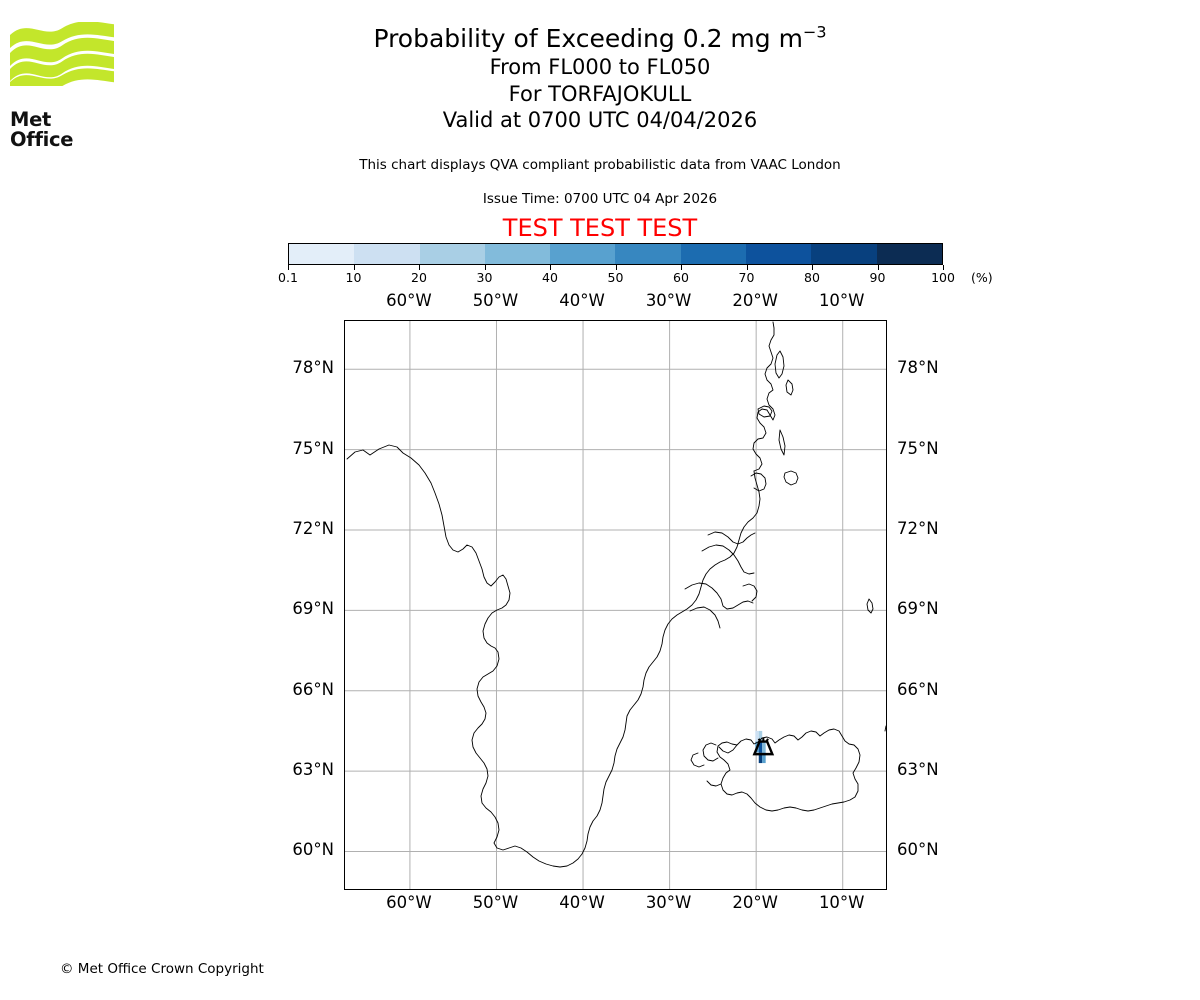 Image resolution: width=1200 pixels, height=1000 pixels. What do you see at coordinates (495, 300) in the screenshot?
I see `x-axis-label-top-1: 50°W` at bounding box center [495, 300].